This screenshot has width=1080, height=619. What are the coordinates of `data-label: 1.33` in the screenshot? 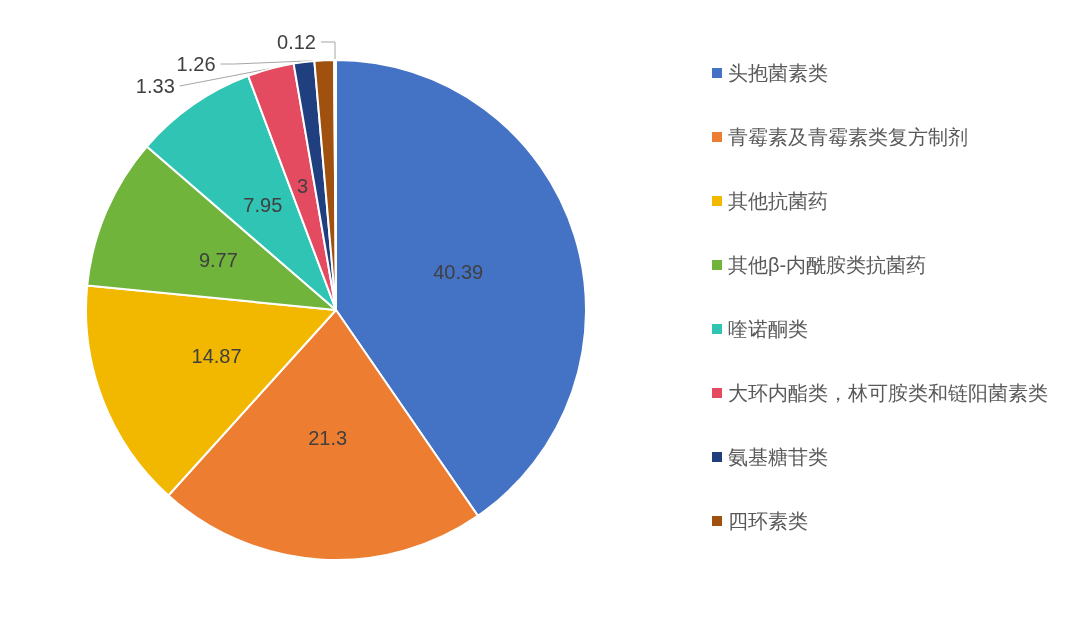 It's located at (155, 86).